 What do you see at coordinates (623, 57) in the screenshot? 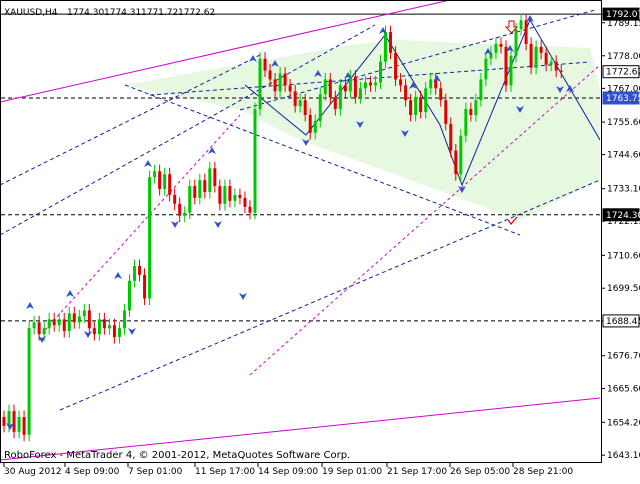
I see `y-axis-tick-label: 1778.00` at bounding box center [623, 57].